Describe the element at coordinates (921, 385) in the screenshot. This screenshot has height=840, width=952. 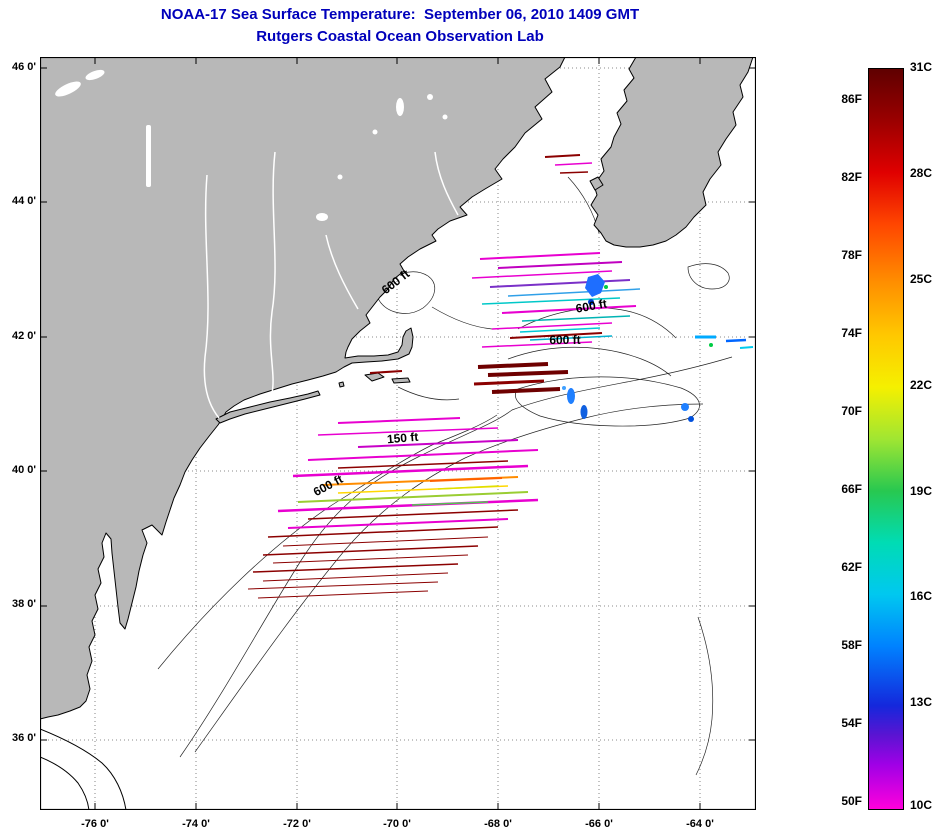
I see `colorbar-c-label: 22C` at that location.